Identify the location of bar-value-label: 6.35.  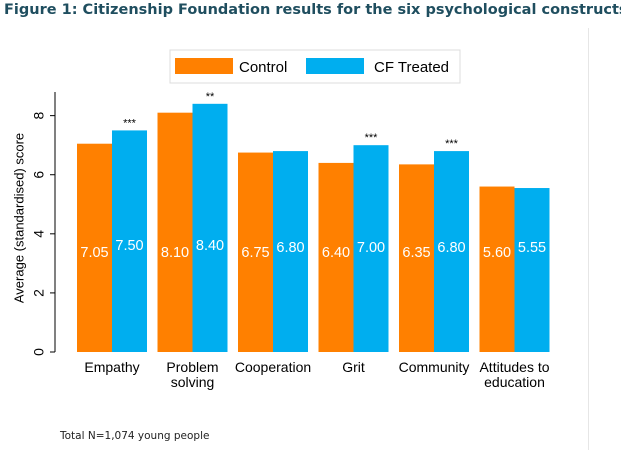
(416, 253).